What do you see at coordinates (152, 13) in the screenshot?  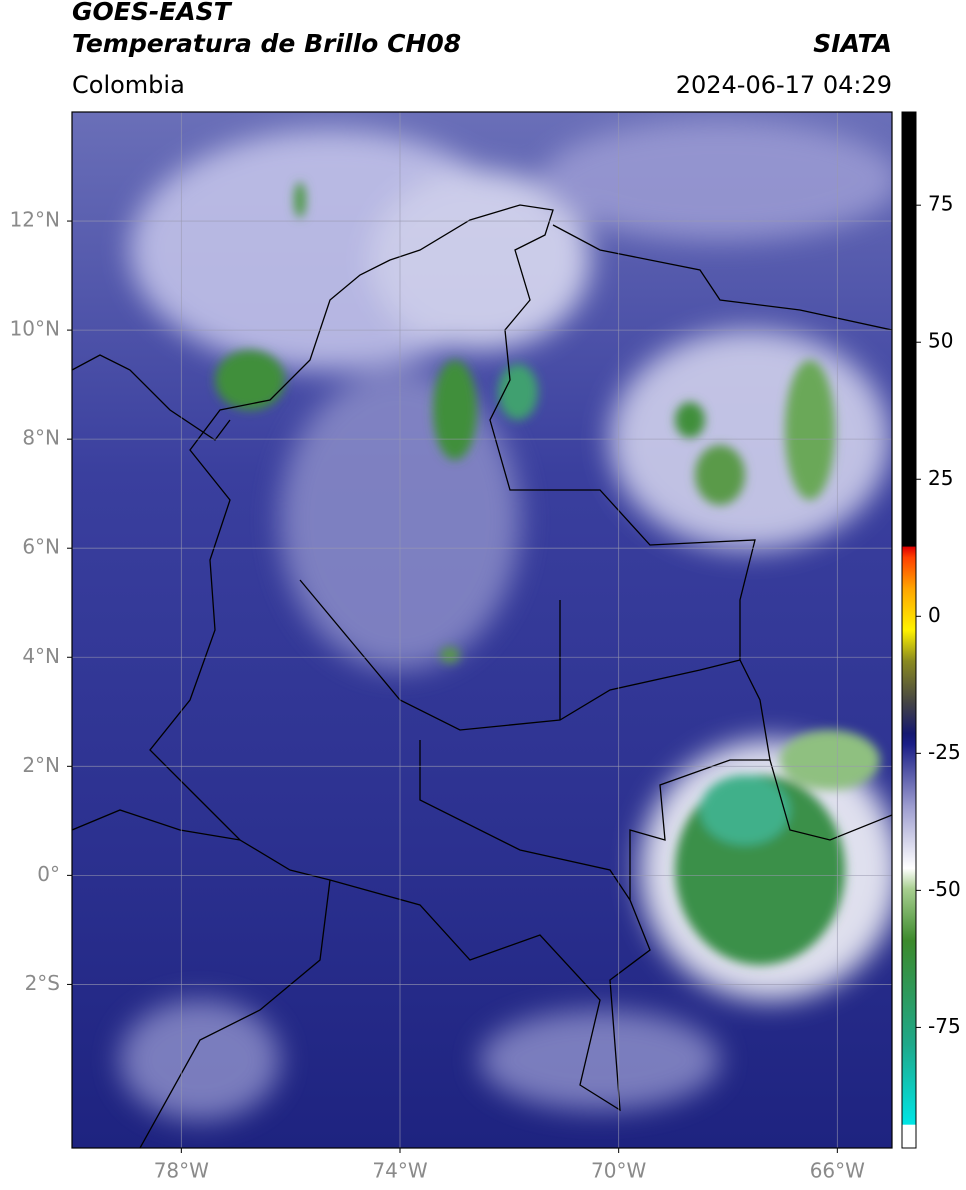 I see `title: GOES-EAST` at bounding box center [152, 13].